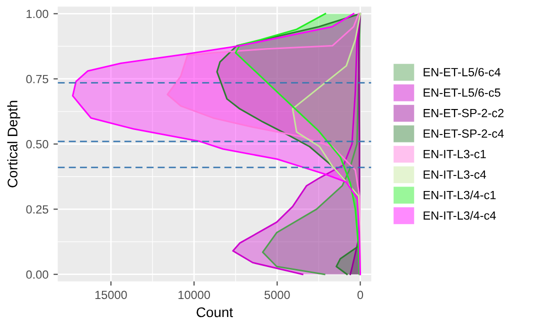  I want to click on y-tick-label: 0.25, so click(37, 209).